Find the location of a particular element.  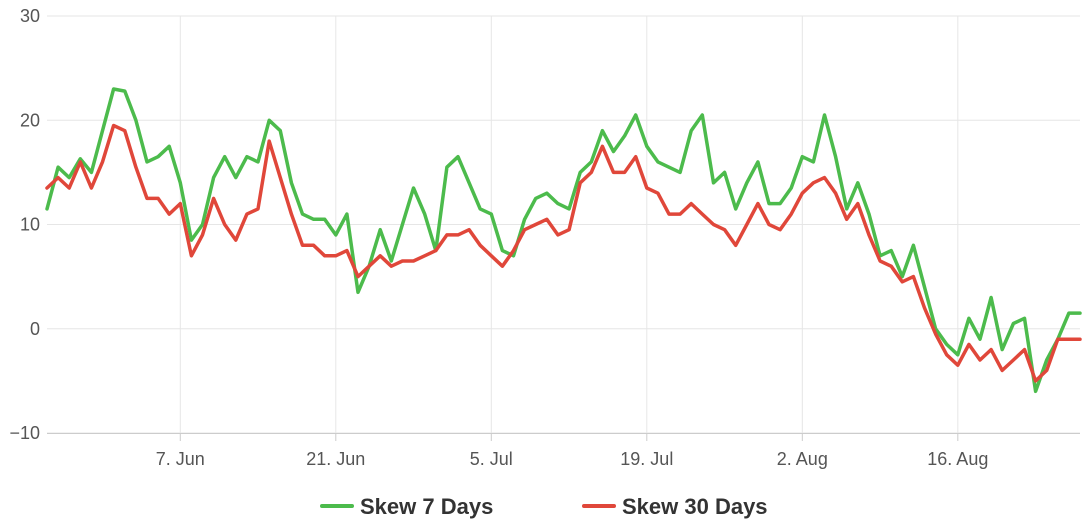

x-tick-label: 2. Aug is located at coordinates (802, 459).